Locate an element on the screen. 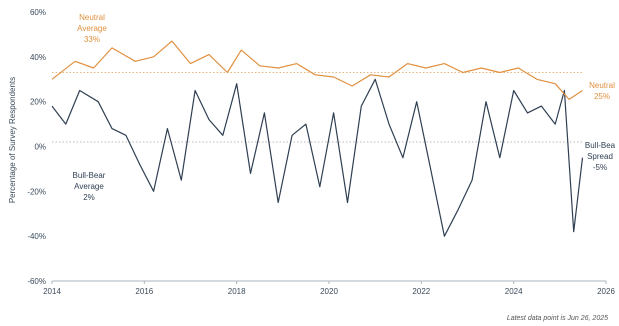 The width and height of the screenshot is (619, 326). svg-text: 33% is located at coordinates (92, 39).